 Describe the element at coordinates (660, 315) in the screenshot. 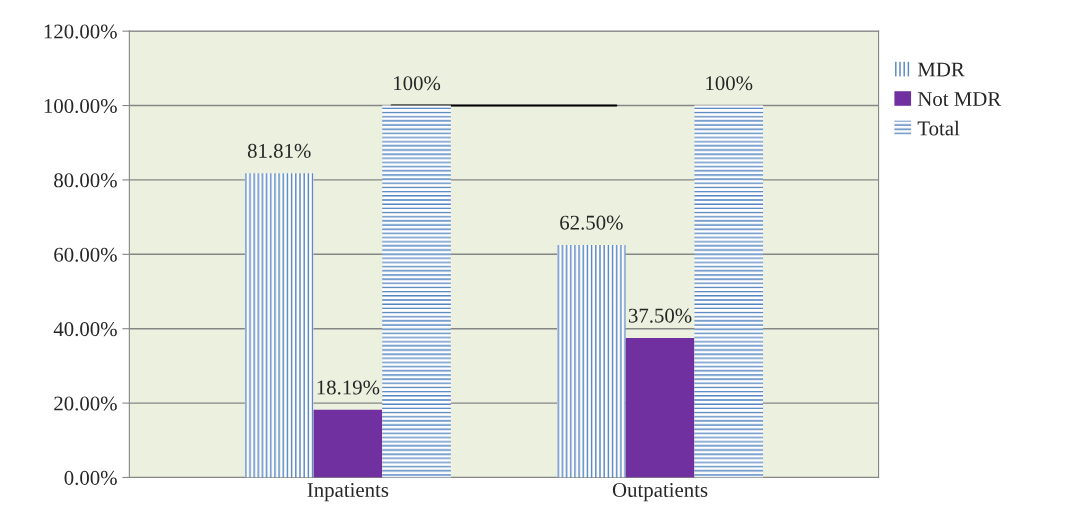

I see `data-label: 37.50%` at that location.